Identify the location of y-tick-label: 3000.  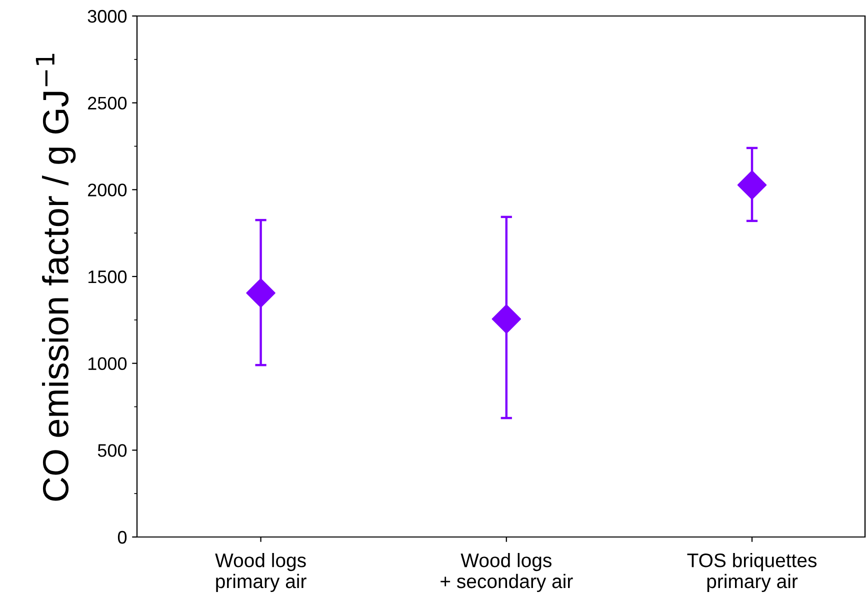
(107, 16).